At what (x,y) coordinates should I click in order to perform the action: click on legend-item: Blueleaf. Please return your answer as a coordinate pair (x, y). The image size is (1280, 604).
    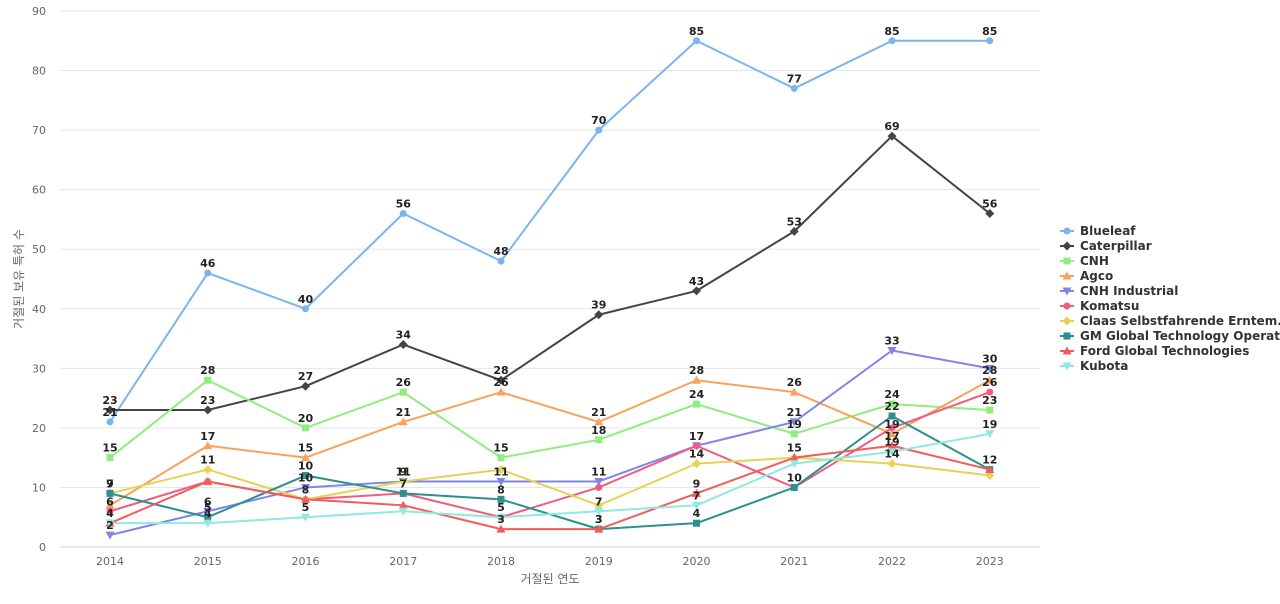
    Looking at the image, I should click on (1098, 231).